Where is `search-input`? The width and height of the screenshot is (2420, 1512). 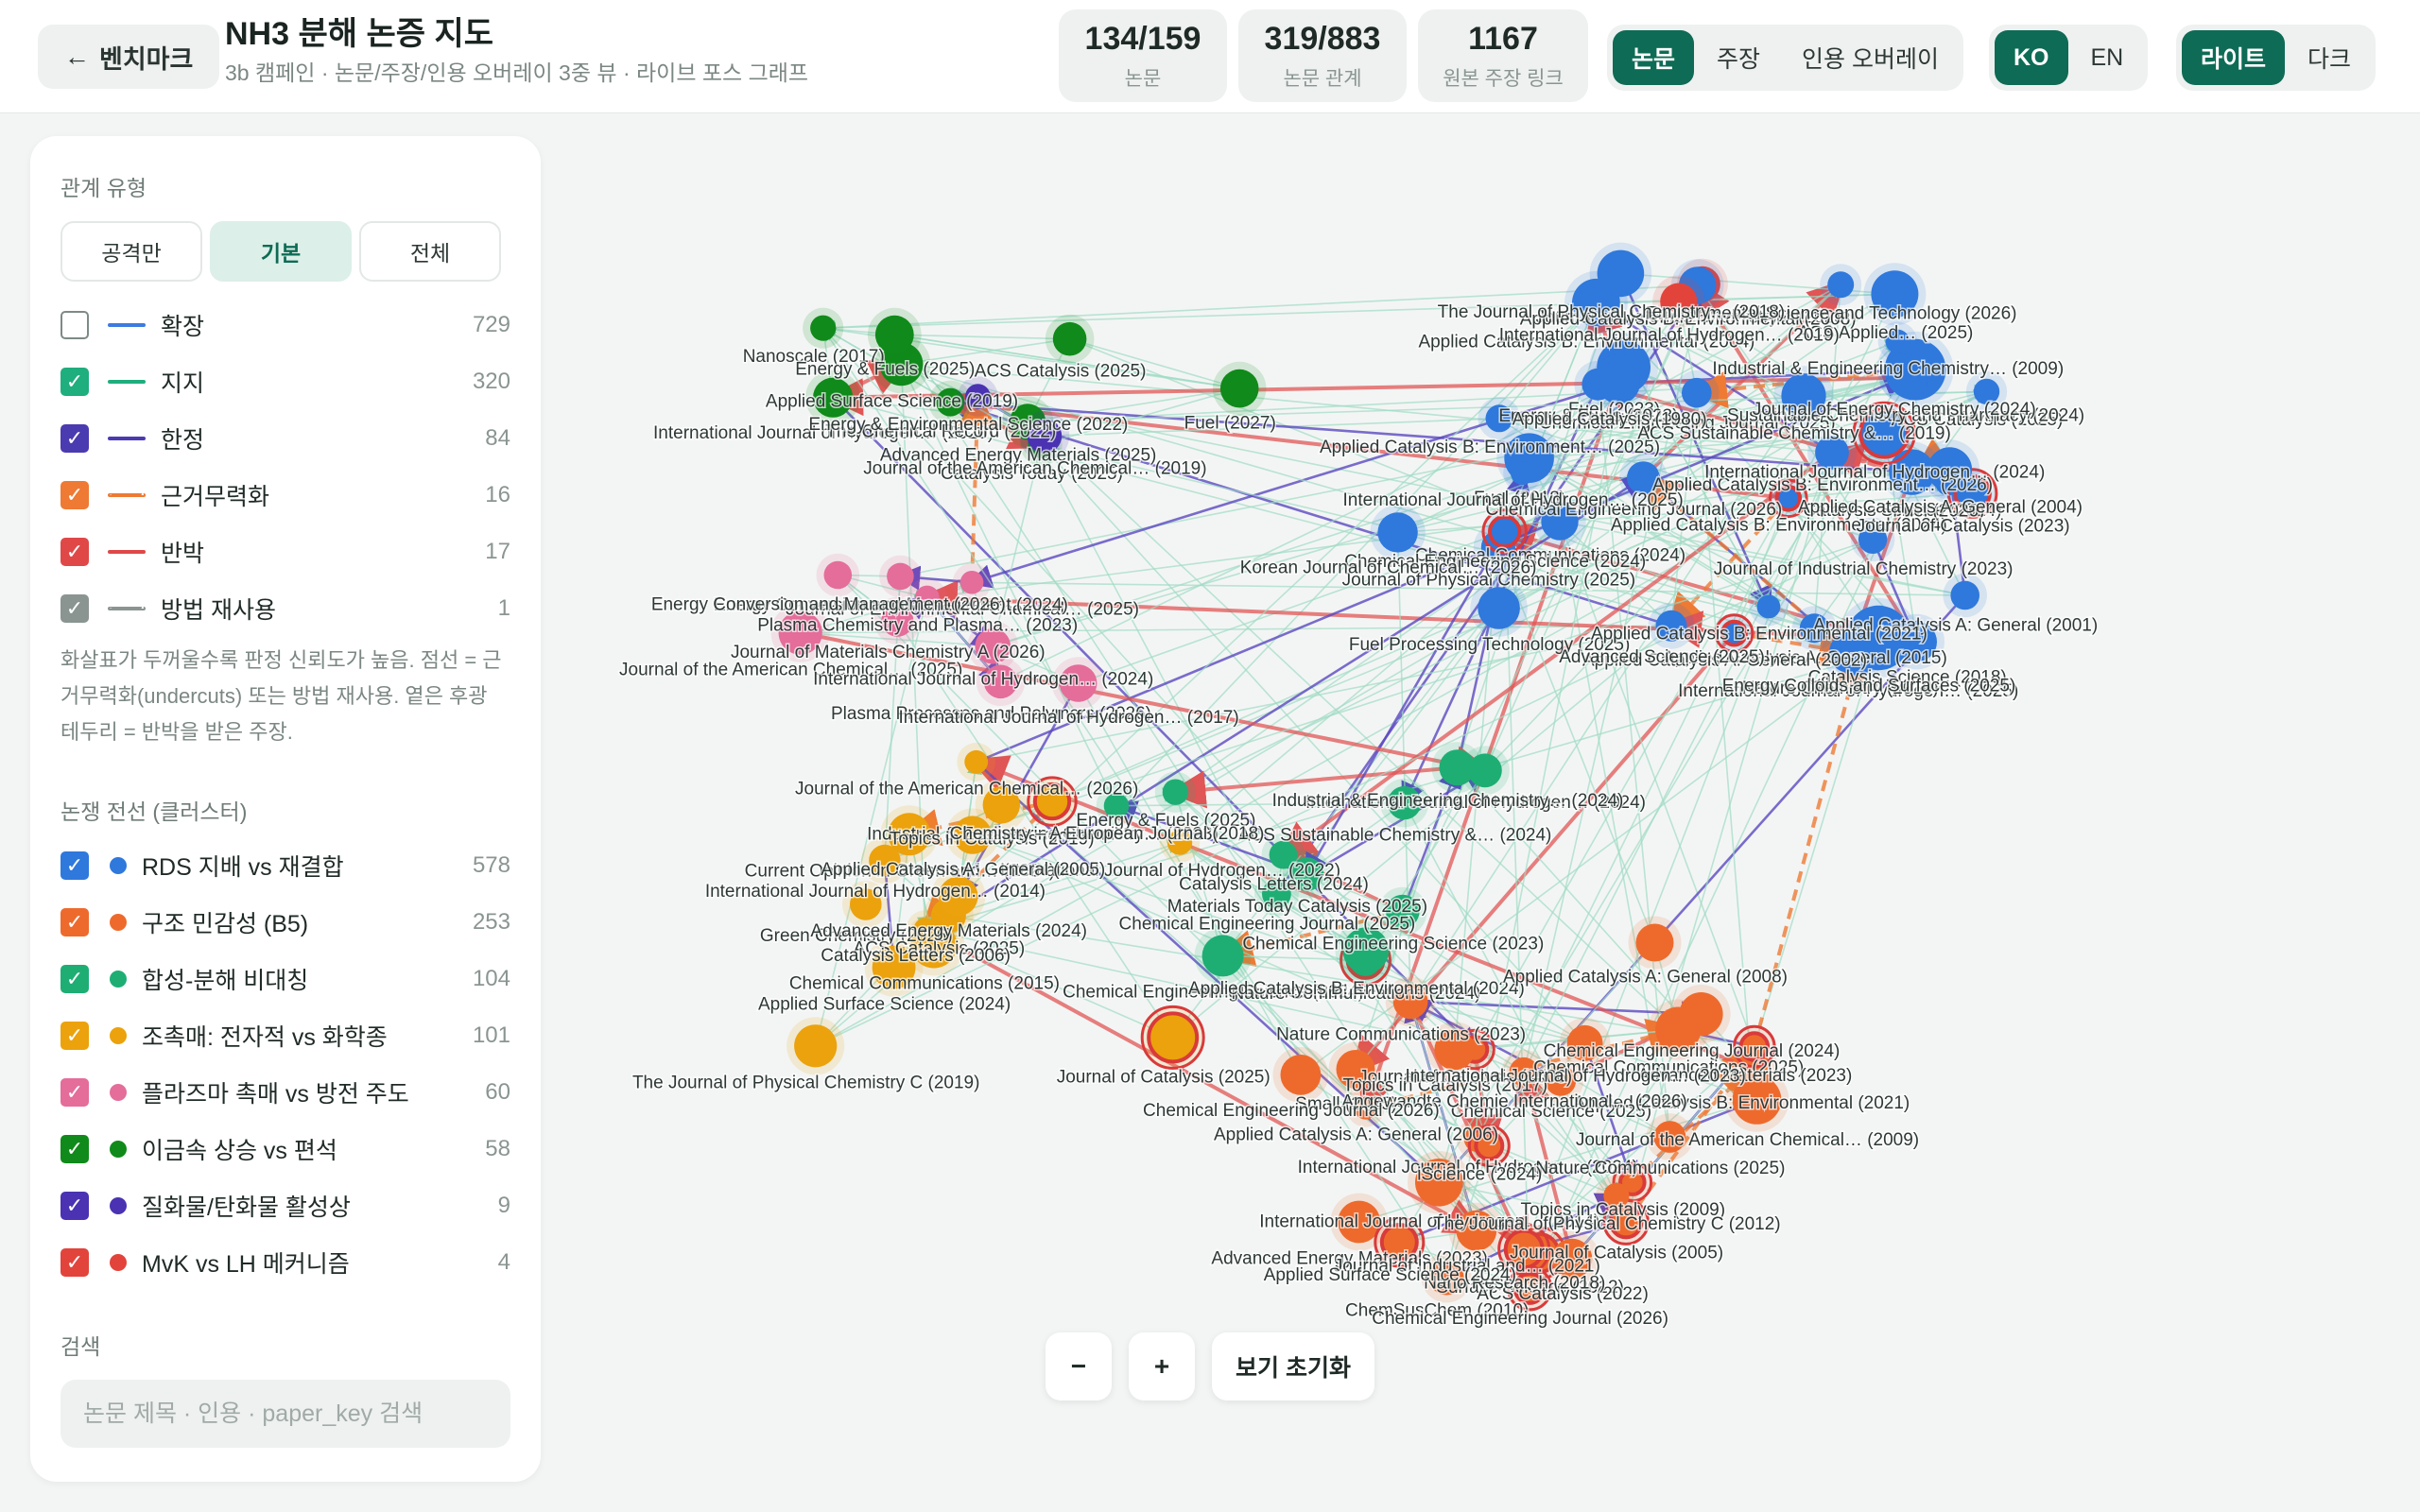
search-input is located at coordinates (286, 1414).